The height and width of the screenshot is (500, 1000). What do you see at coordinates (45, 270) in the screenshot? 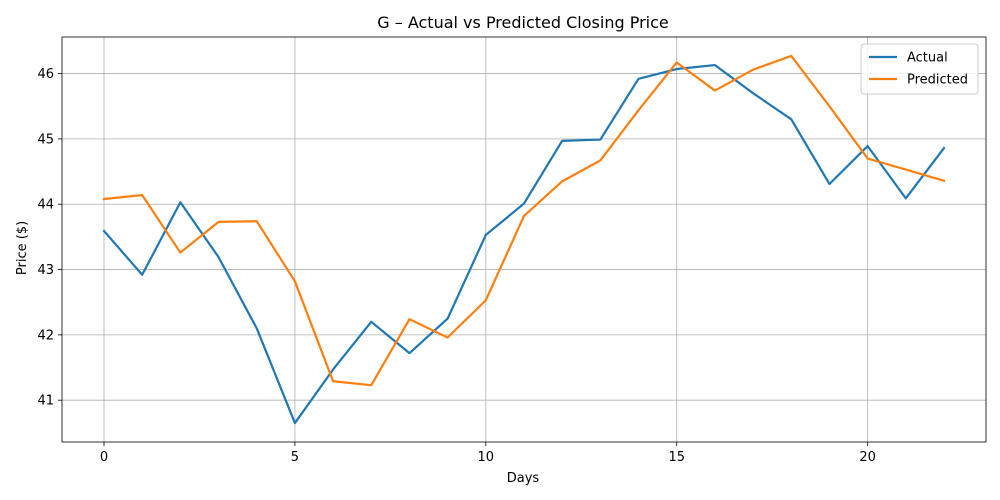
I see `y-tick-label: 43` at bounding box center [45, 270].